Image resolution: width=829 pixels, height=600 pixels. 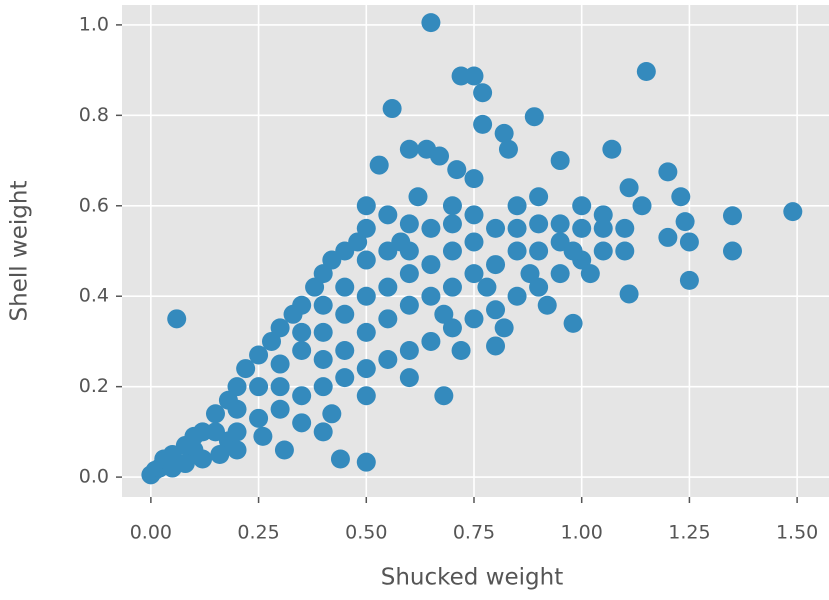 I want to click on x-tick-label: 0.00, so click(x=151, y=533).